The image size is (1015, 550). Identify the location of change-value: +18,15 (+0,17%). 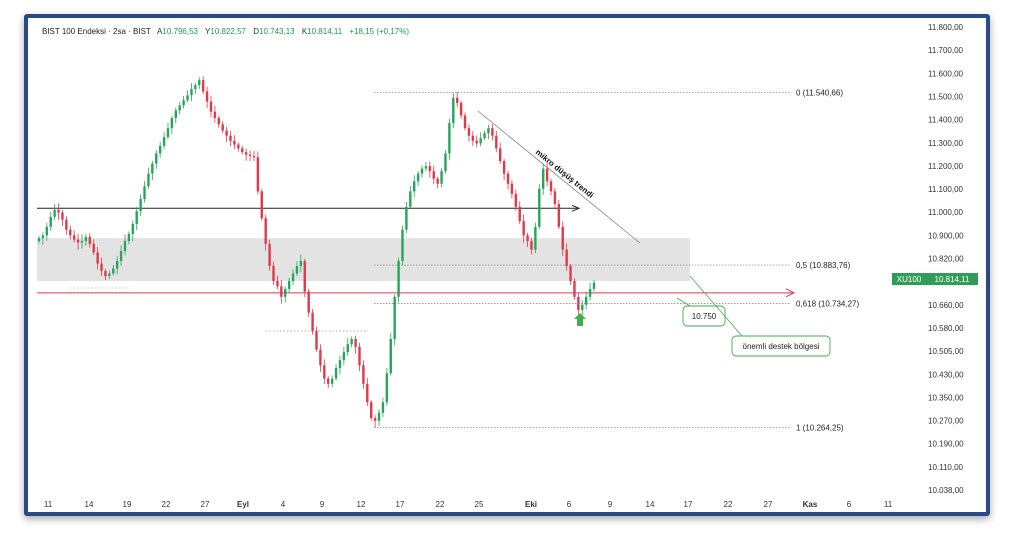
(379, 31).